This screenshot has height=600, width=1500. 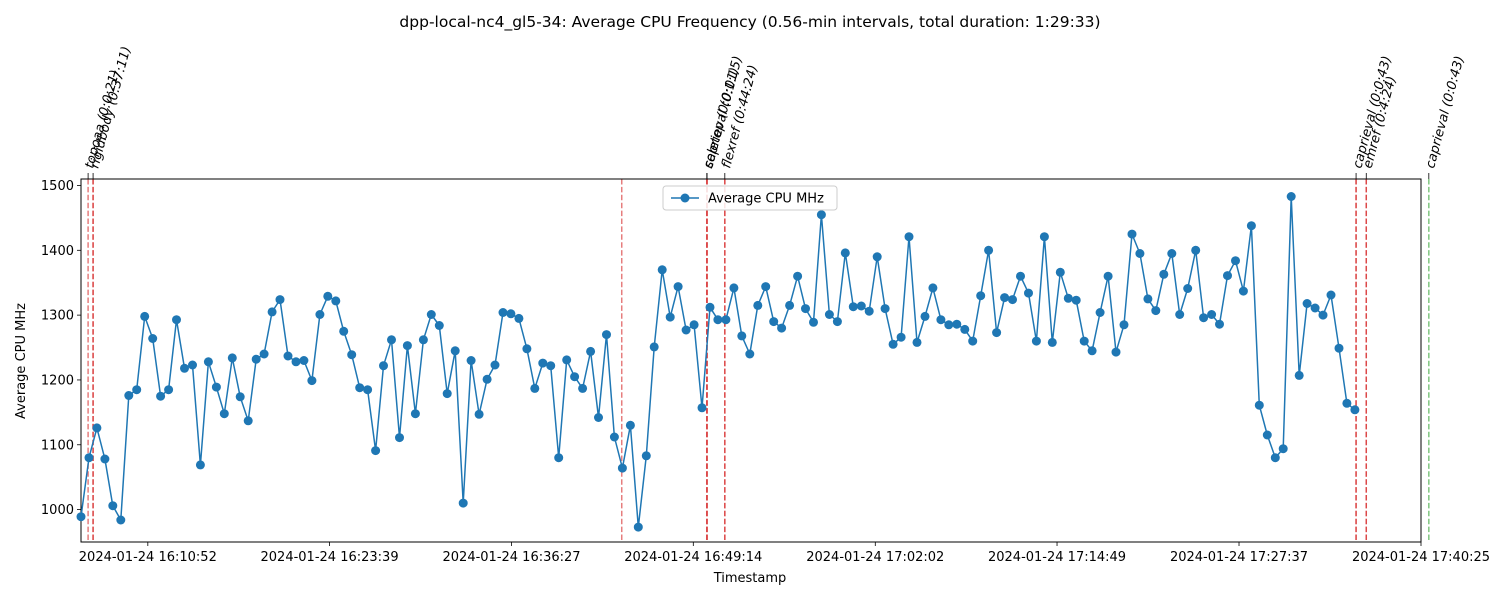 What do you see at coordinates (21, 361) in the screenshot?
I see `y-axis-label: Average CPU MHz` at bounding box center [21, 361].